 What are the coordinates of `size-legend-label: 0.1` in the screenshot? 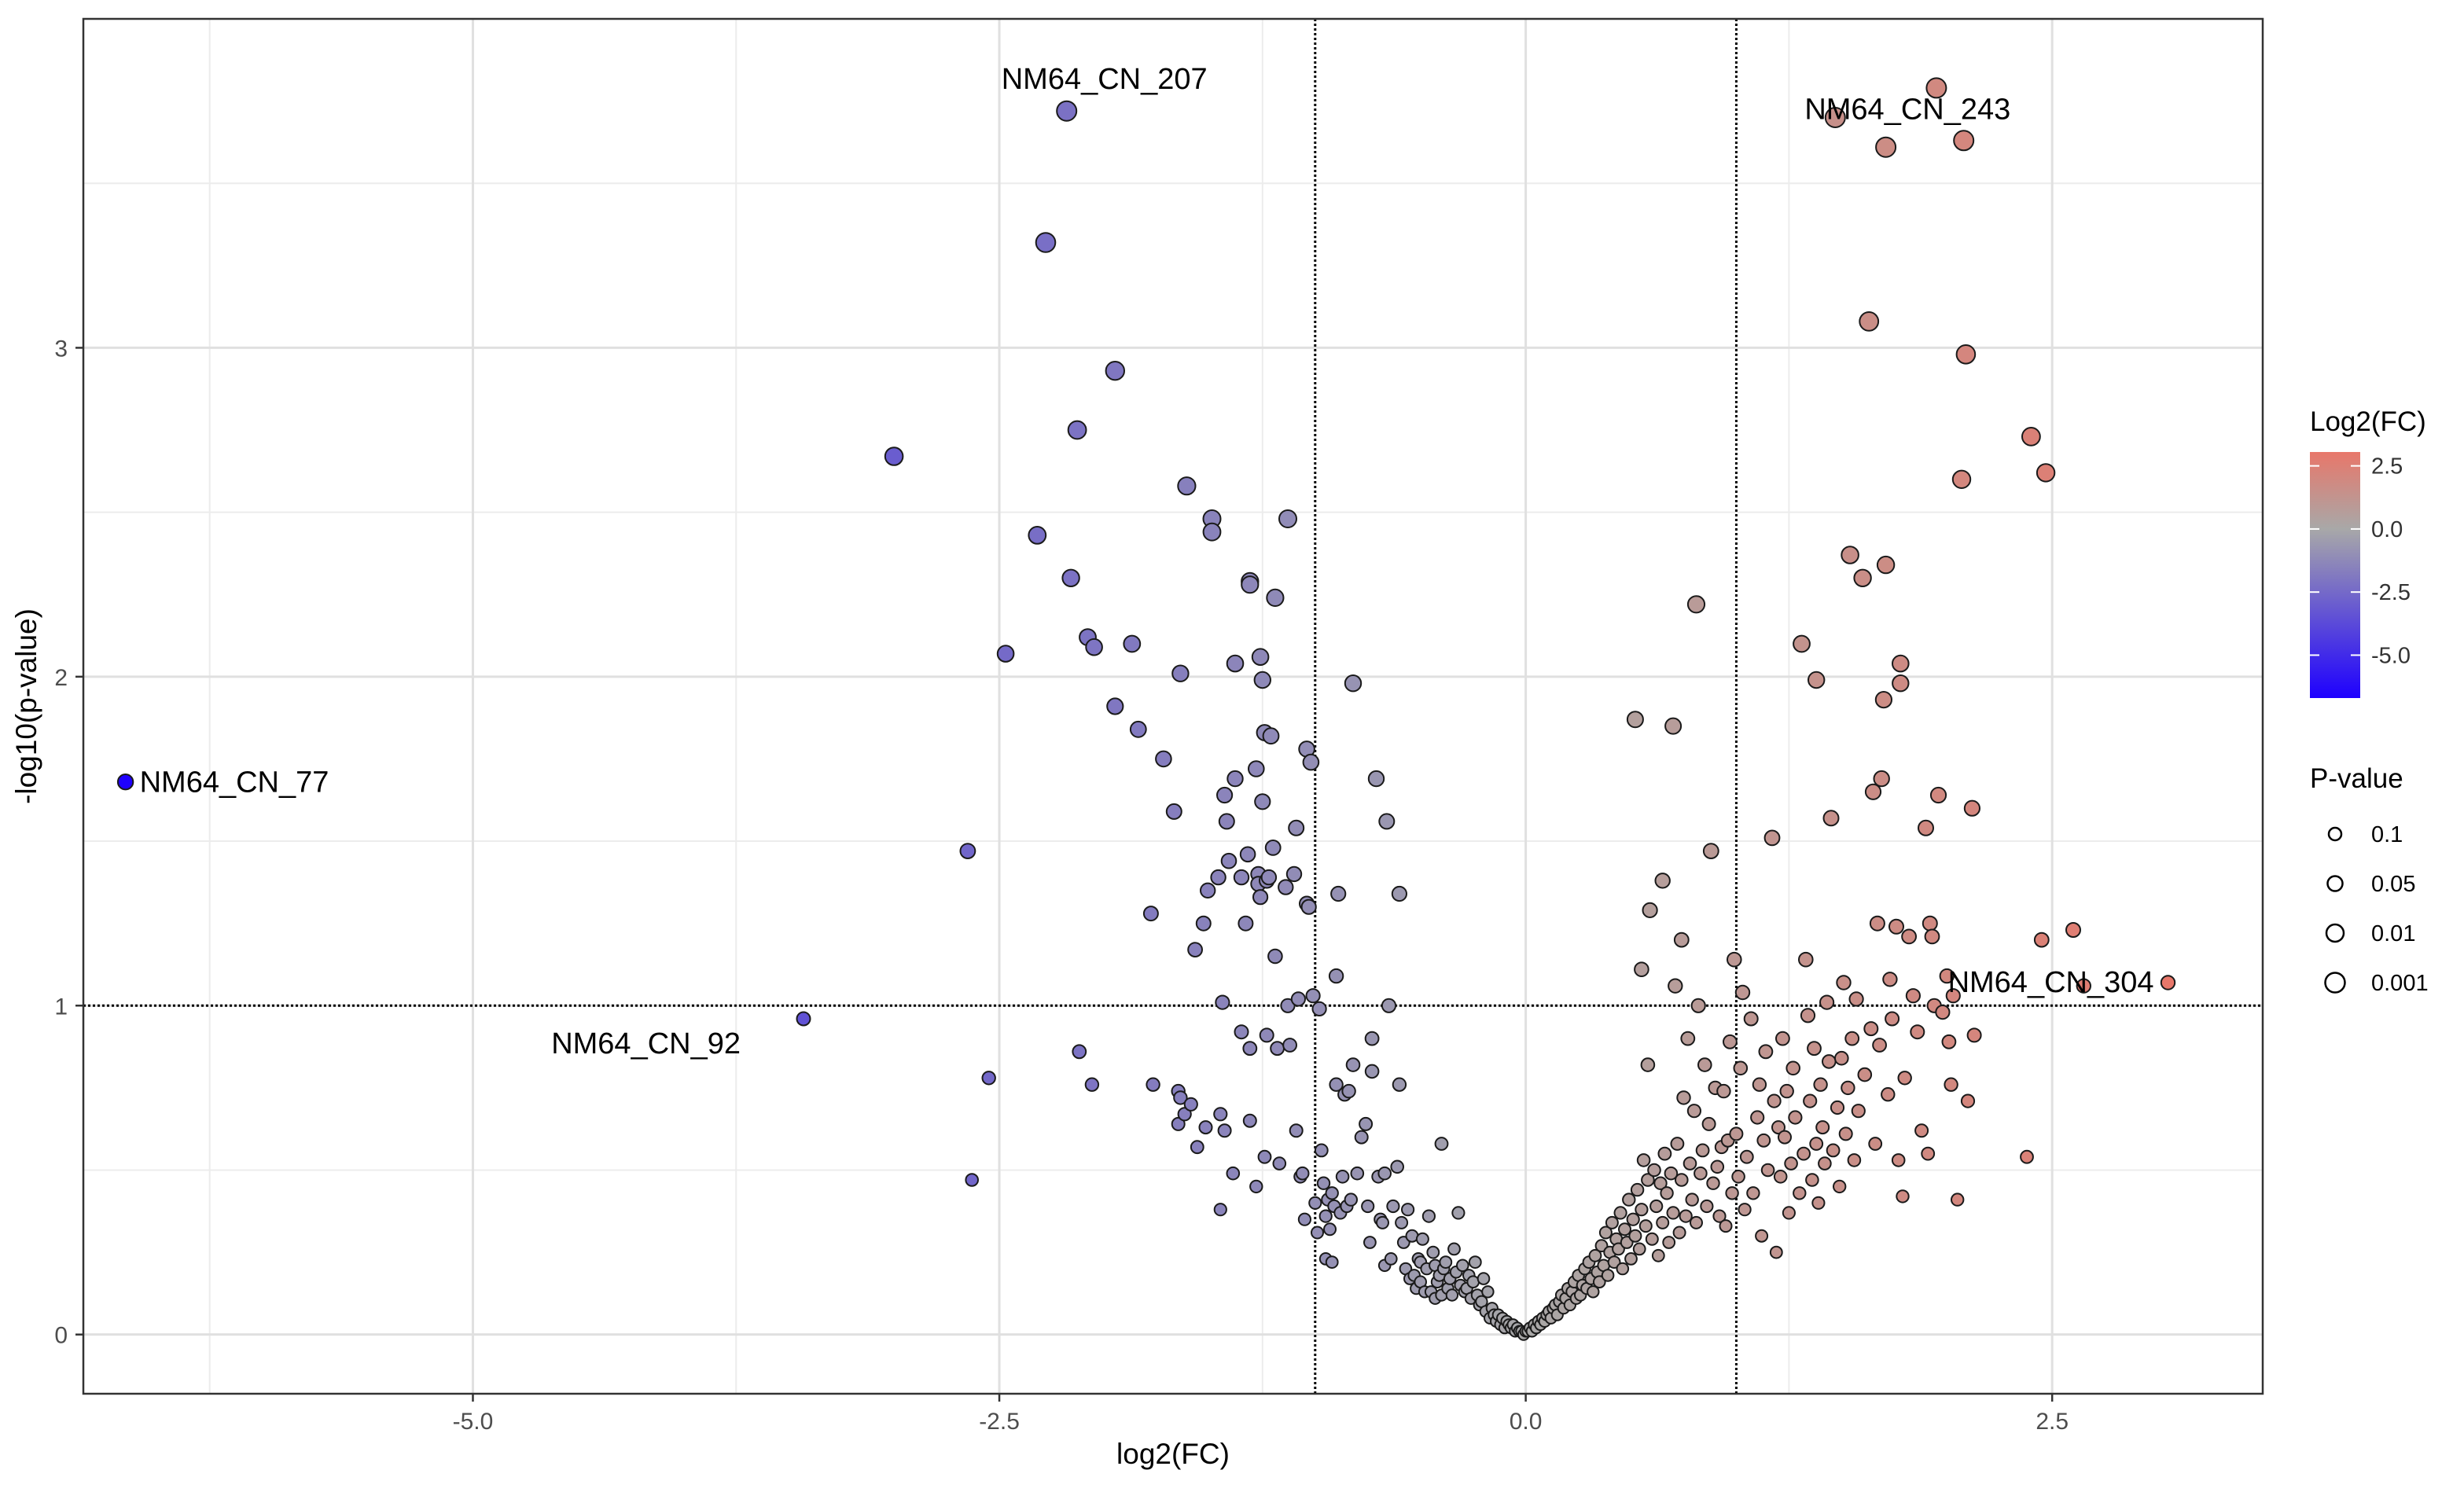 It's located at (2387, 835).